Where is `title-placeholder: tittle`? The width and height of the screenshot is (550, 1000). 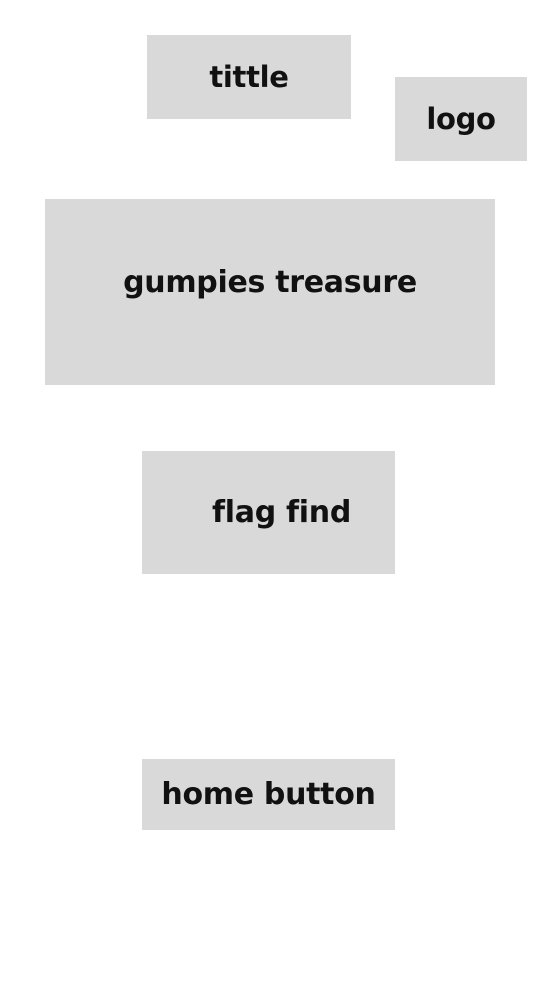
title-placeholder: tittle is located at coordinates (249, 77).